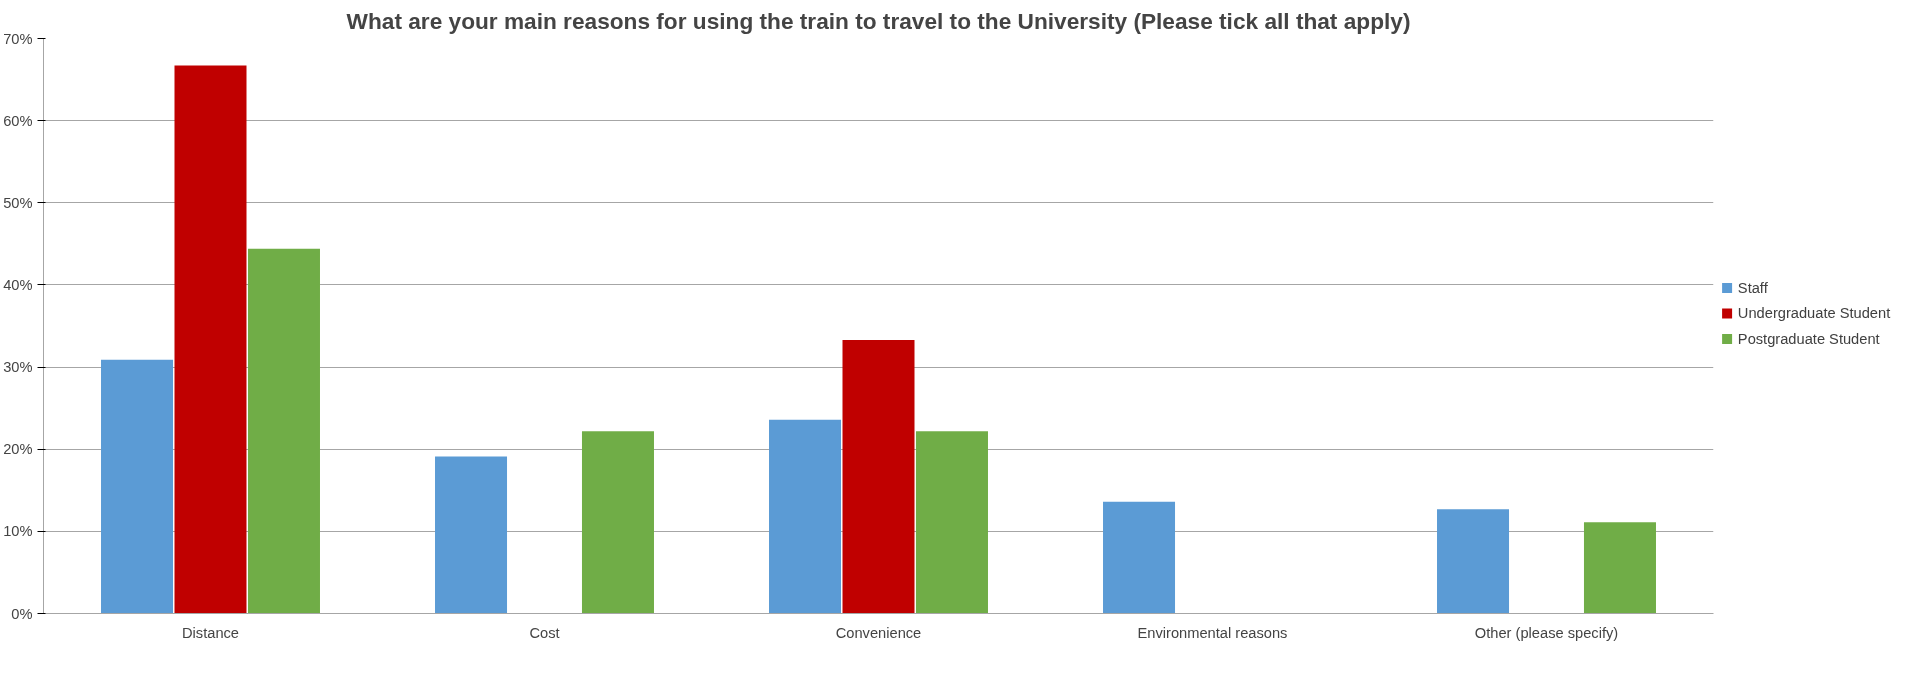 This screenshot has height=680, width=1927. I want to click on x-tick-label: Convenience, so click(878, 632).